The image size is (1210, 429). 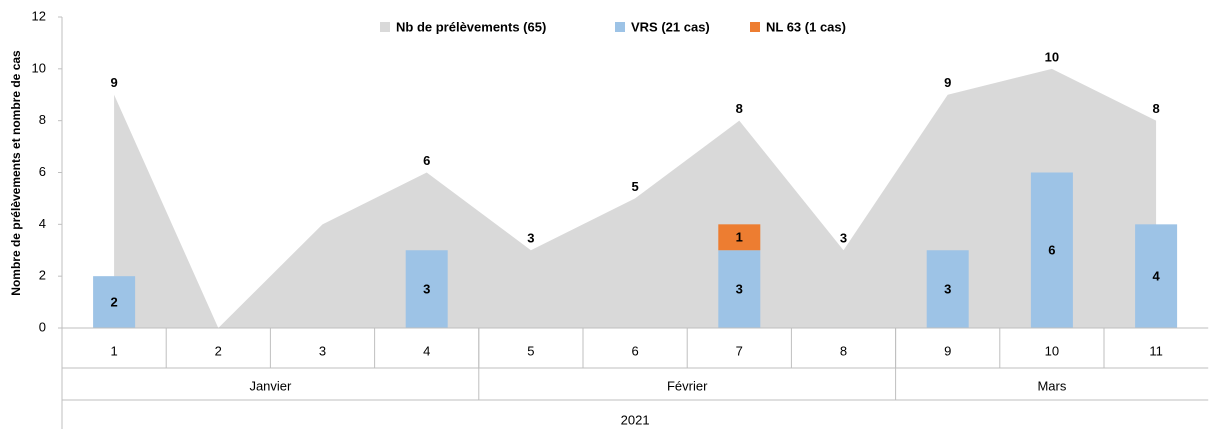 I want to click on x-tick-label: 7, so click(x=739, y=350).